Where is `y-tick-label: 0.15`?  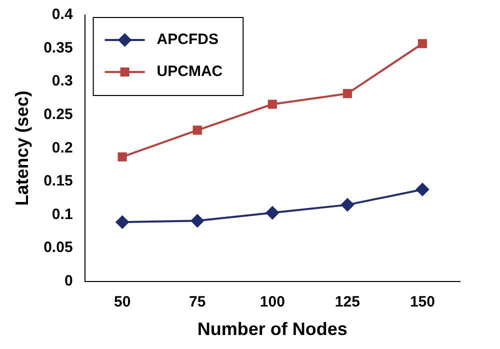 y-tick-label: 0.15 is located at coordinates (58, 181).